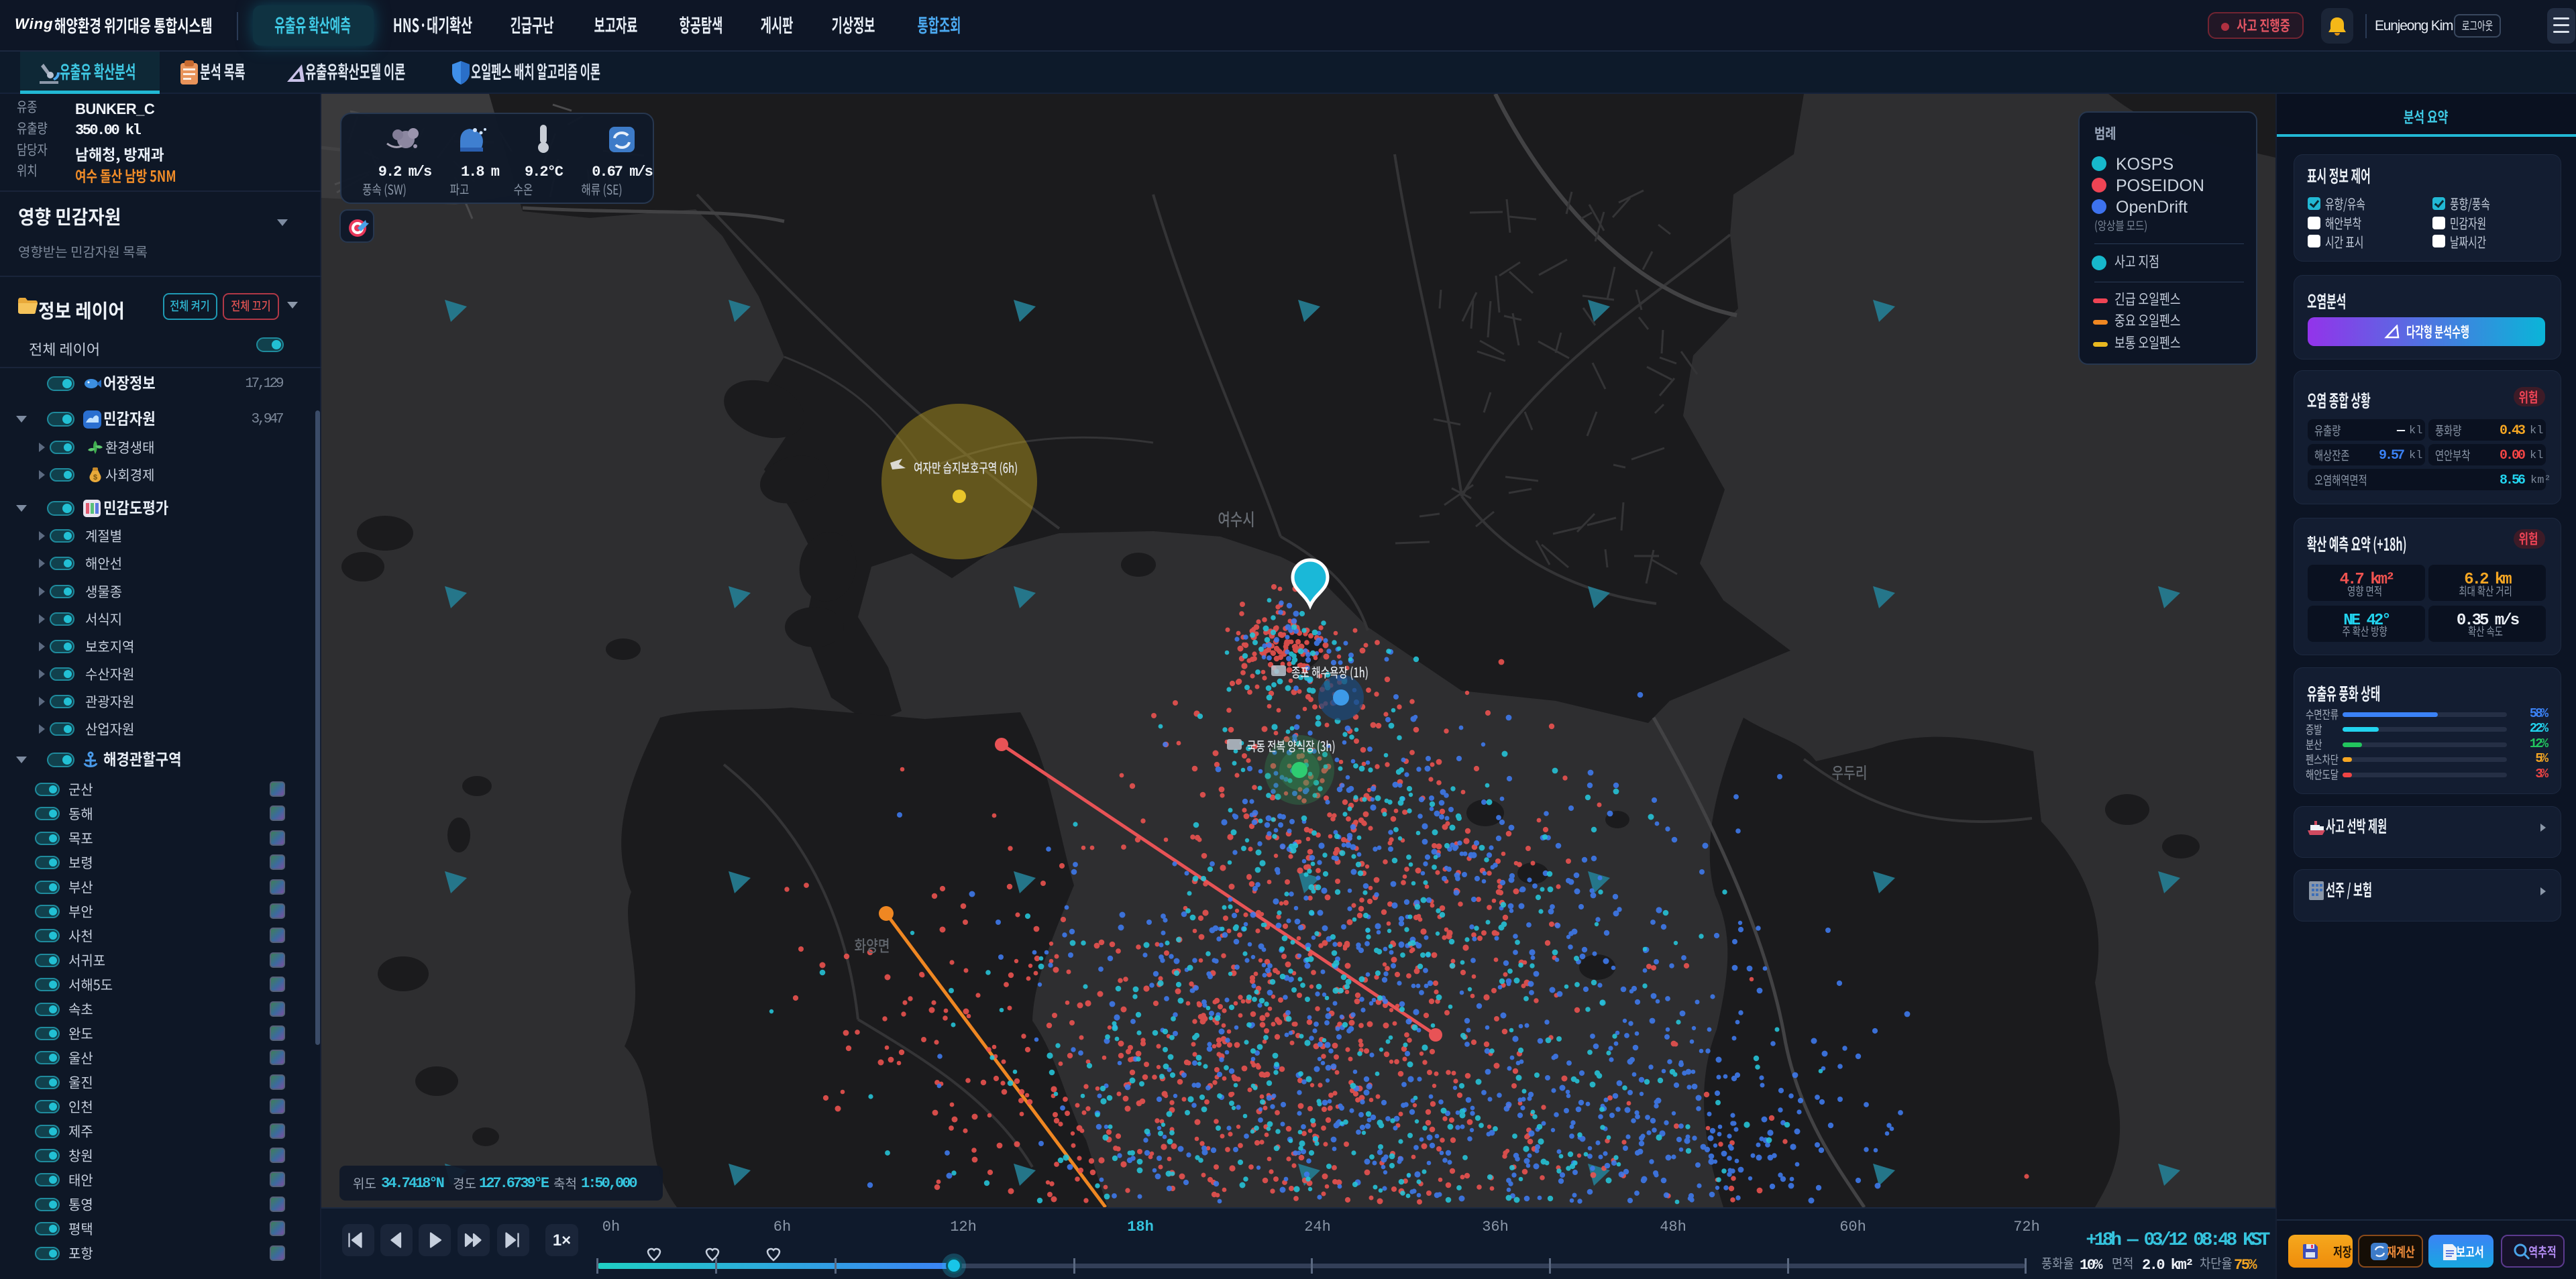  Describe the element at coordinates (544, 172) in the screenshot. I see `svg-text: 9.2°C` at that location.